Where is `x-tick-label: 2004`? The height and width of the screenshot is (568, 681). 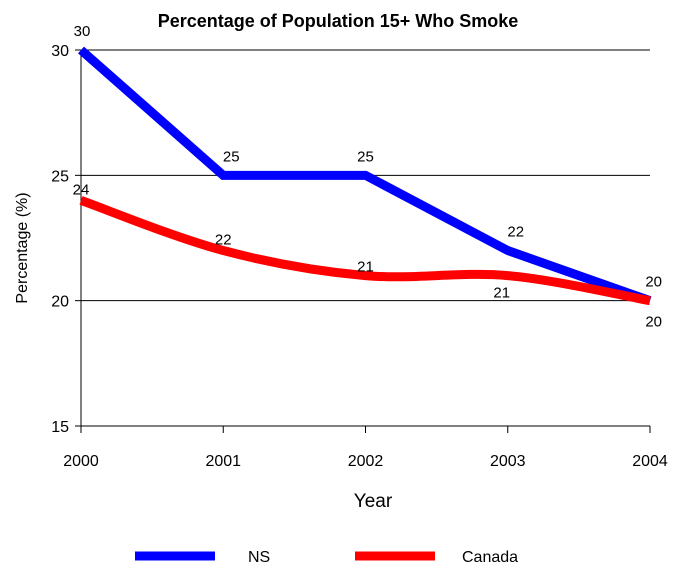 x-tick-label: 2004 is located at coordinates (650, 461).